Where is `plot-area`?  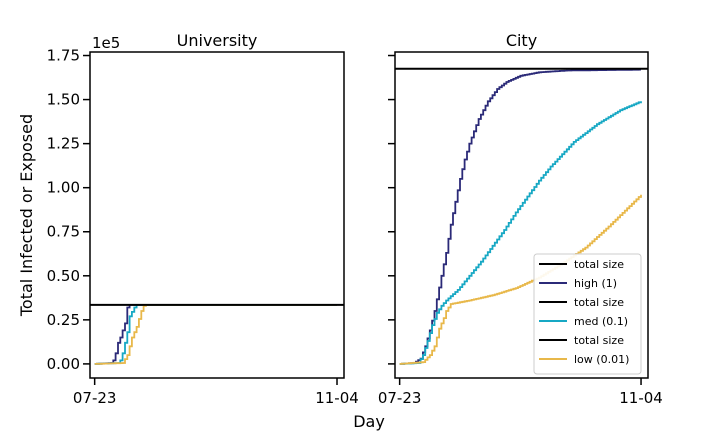
plot-area is located at coordinates (217, 334).